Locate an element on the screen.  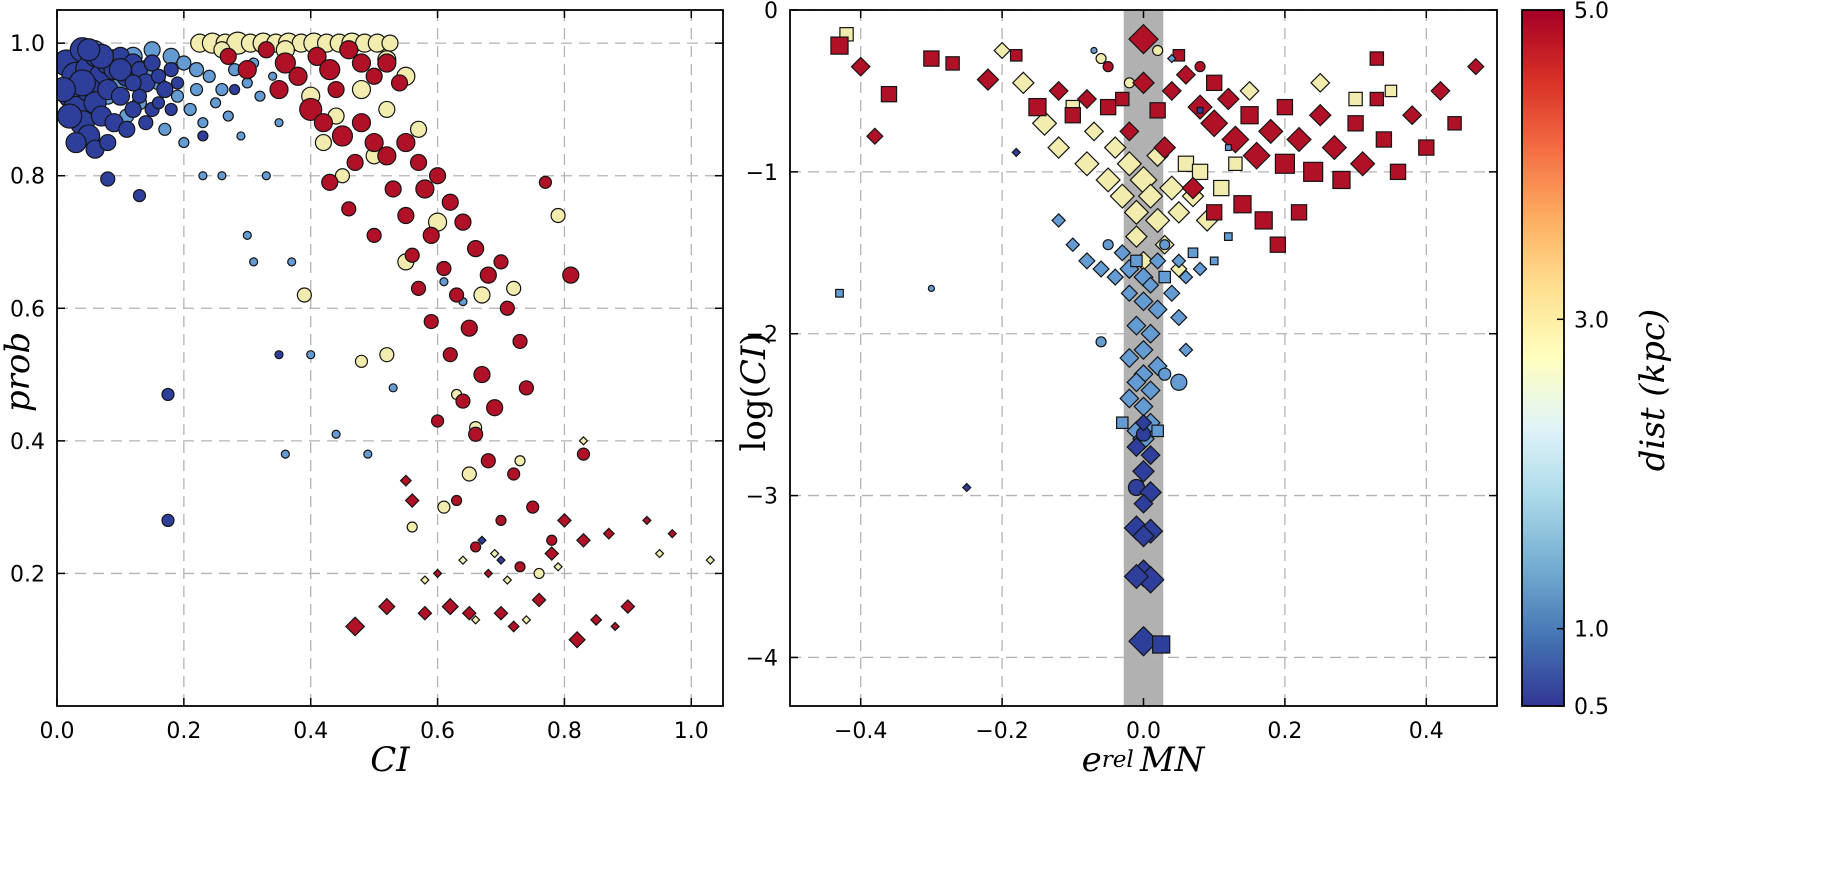
y-tick-label: 1.0 is located at coordinates (27, 44).